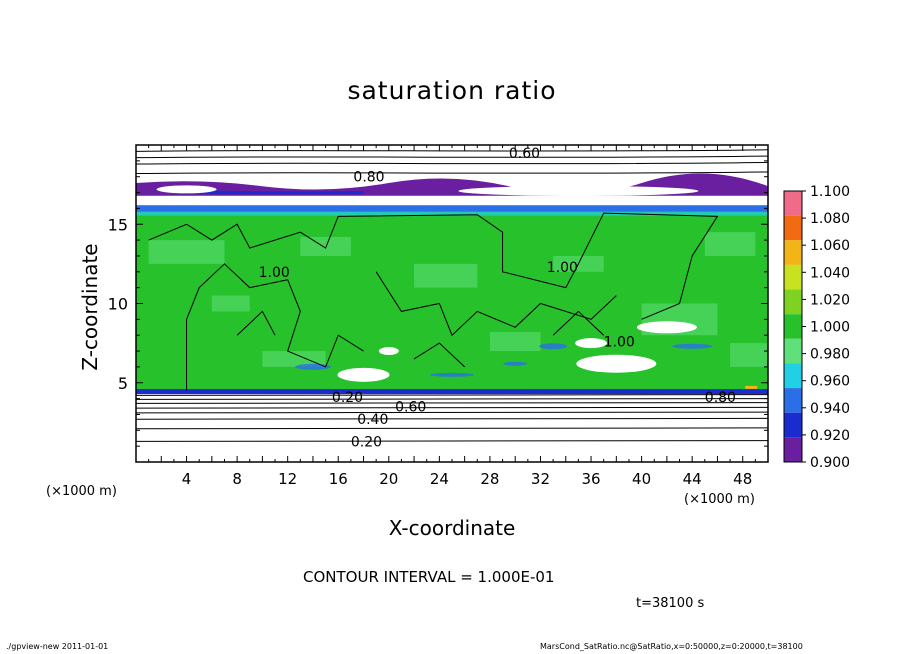 This screenshot has height=654, width=904. Describe the element at coordinates (452, 90) in the screenshot. I see `chart-title: saturation ratio` at that location.